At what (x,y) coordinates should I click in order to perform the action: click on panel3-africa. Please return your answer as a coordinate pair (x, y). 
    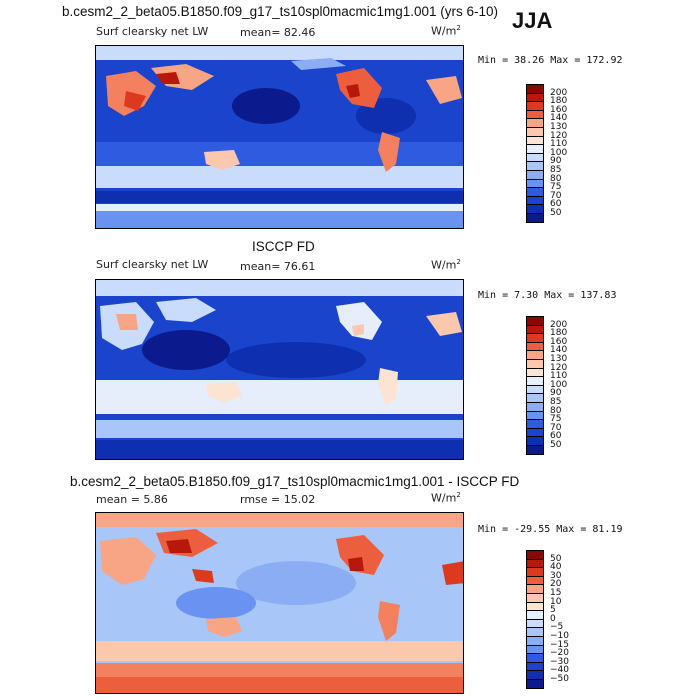
    Looking at the image, I should click on (128, 561).